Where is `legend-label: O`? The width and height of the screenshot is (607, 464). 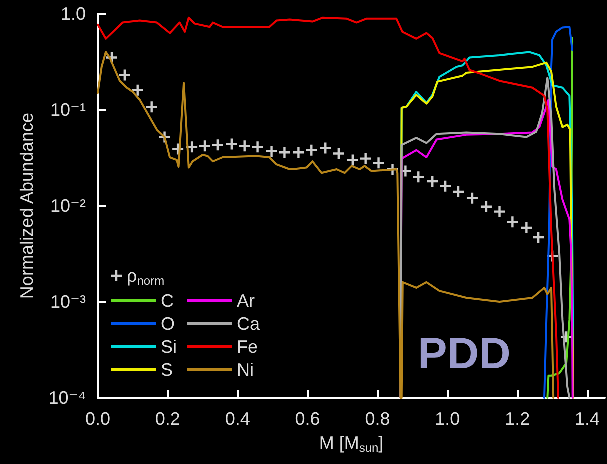 legend-label: O is located at coordinates (168, 324).